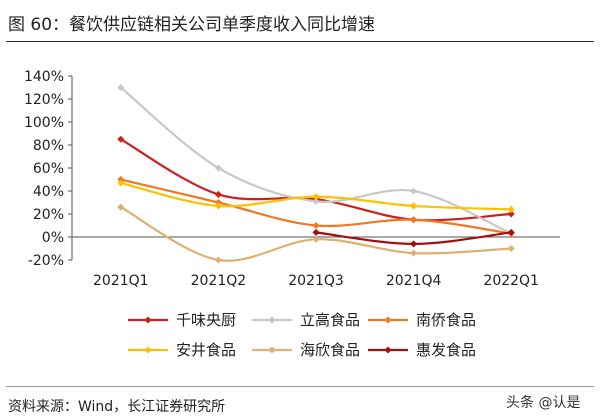  What do you see at coordinates (511, 281) in the screenshot?
I see `x-tick-label: 2022Q1` at bounding box center [511, 281].